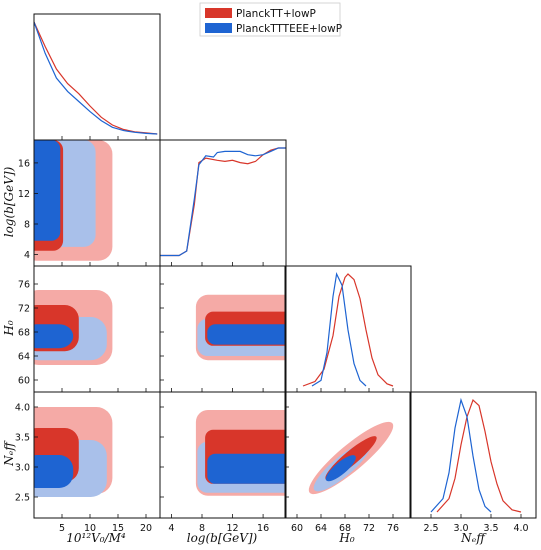 The image size is (541, 550). What do you see at coordinates (118, 528) in the screenshot?
I see `xtick-V-2: 15` at bounding box center [118, 528].